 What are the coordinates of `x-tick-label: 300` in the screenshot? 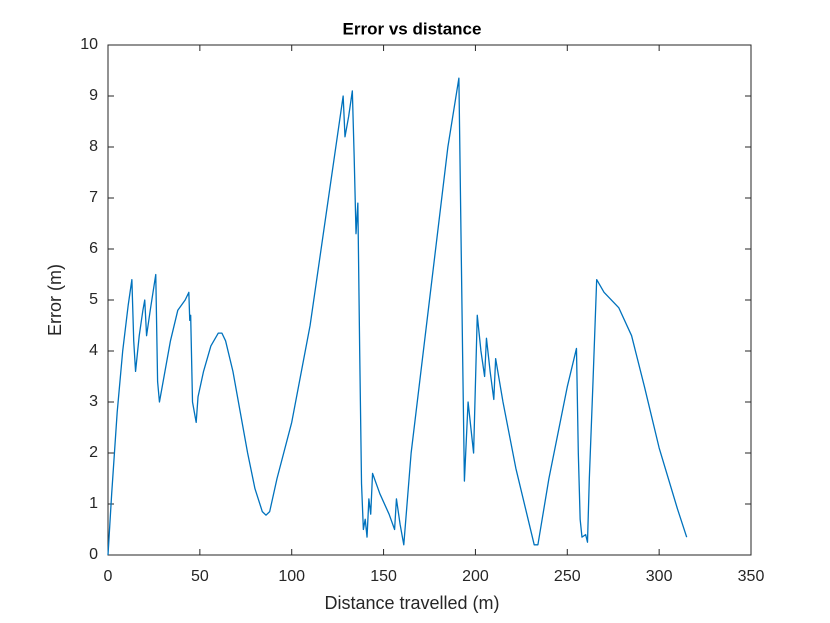 It's located at (659, 576).